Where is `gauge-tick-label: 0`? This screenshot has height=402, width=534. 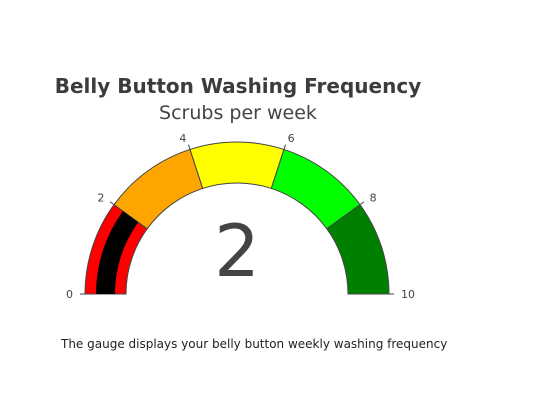
gauge-tick-label: 0 is located at coordinates (69, 294).